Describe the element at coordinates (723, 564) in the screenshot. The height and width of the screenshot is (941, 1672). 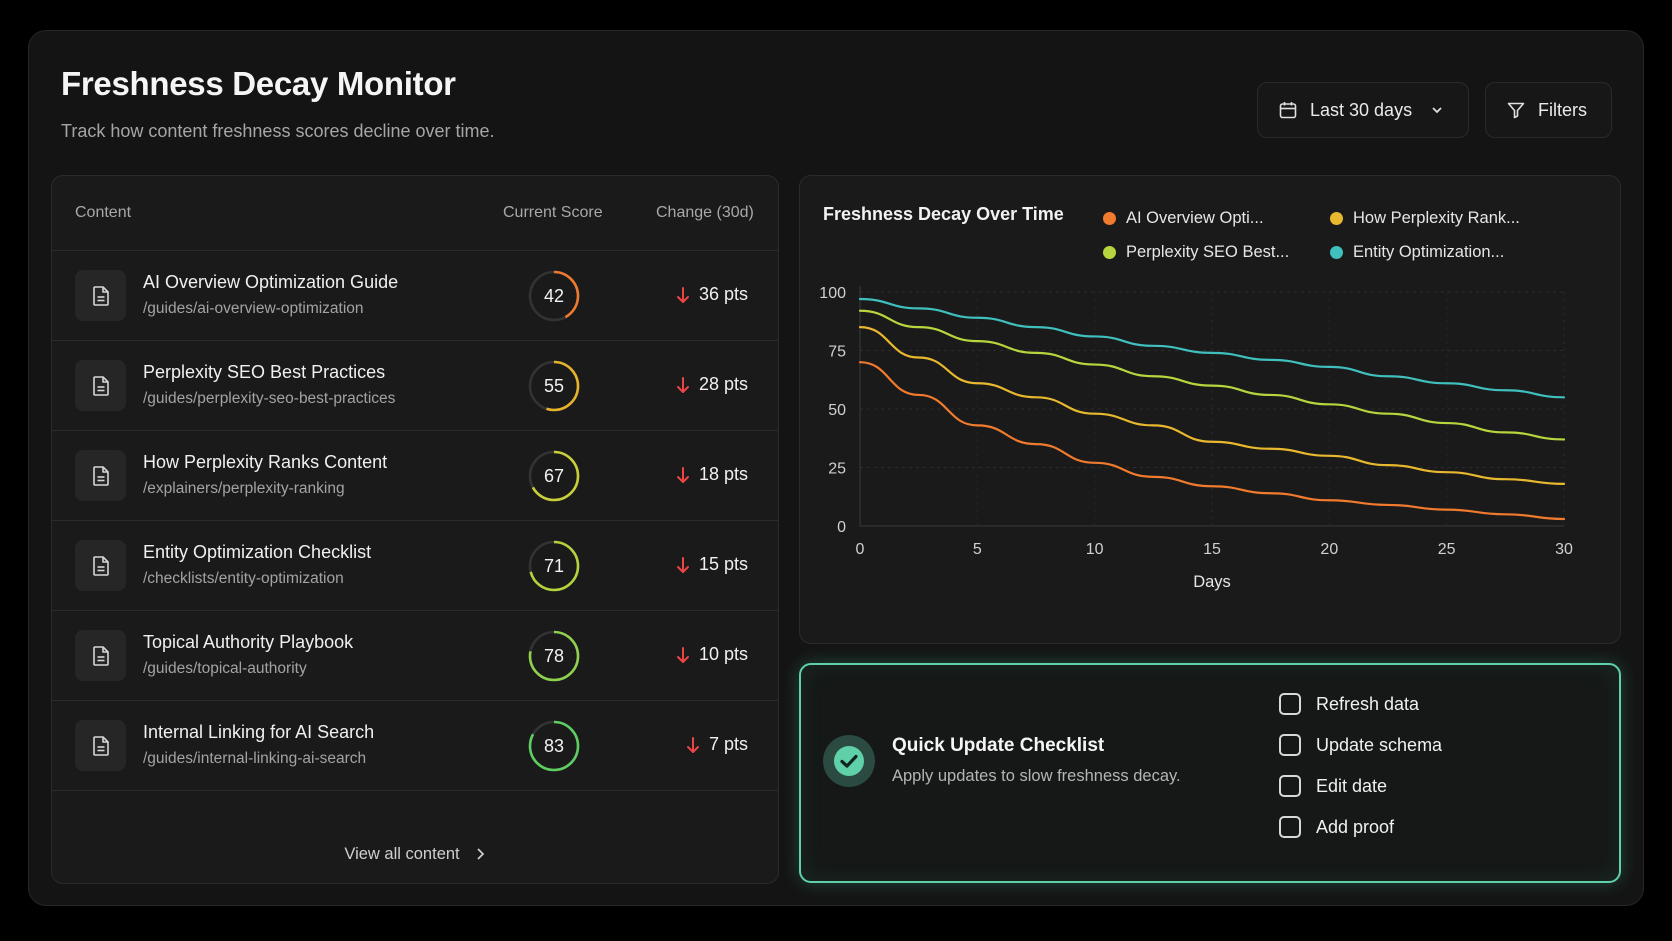
I see `change-value: 15 pts` at that location.